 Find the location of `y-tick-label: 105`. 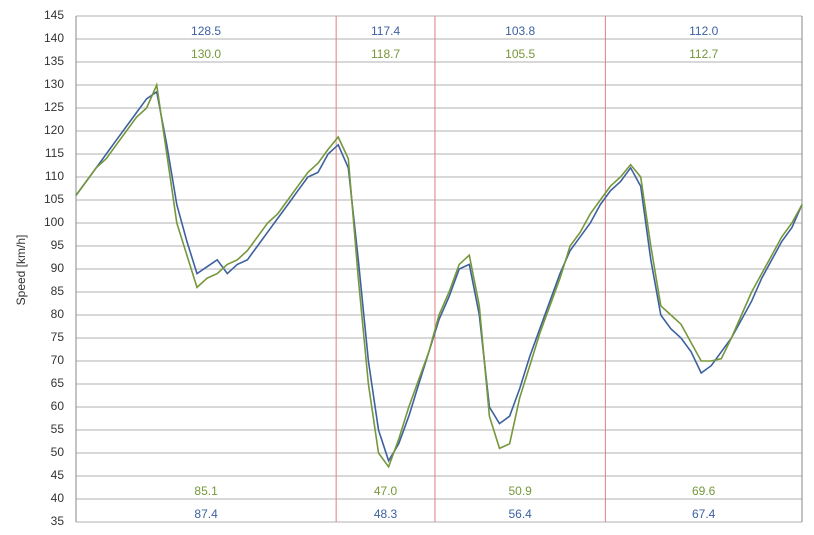

y-tick-label: 105 is located at coordinates (54, 199).